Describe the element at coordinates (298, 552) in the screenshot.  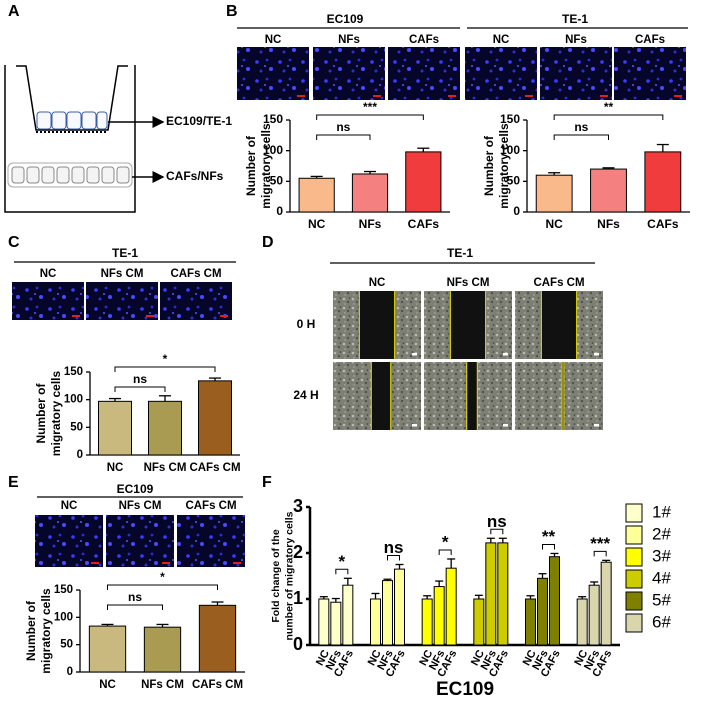
I see `y-tick-label: 2` at that location.